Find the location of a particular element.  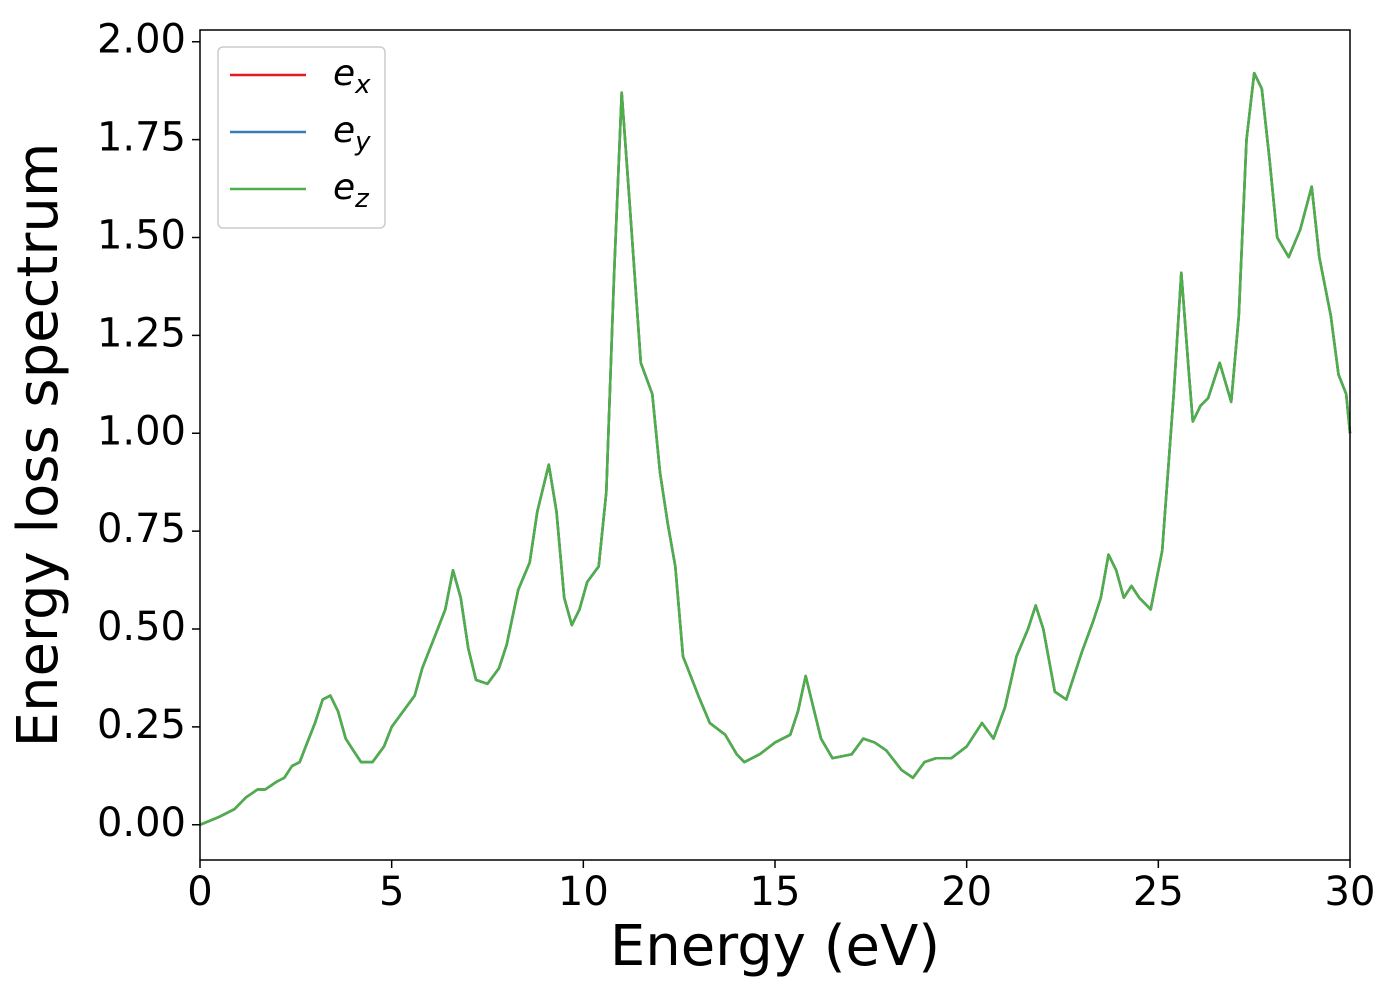

x-tick-label: 20 is located at coordinates (966, 892).